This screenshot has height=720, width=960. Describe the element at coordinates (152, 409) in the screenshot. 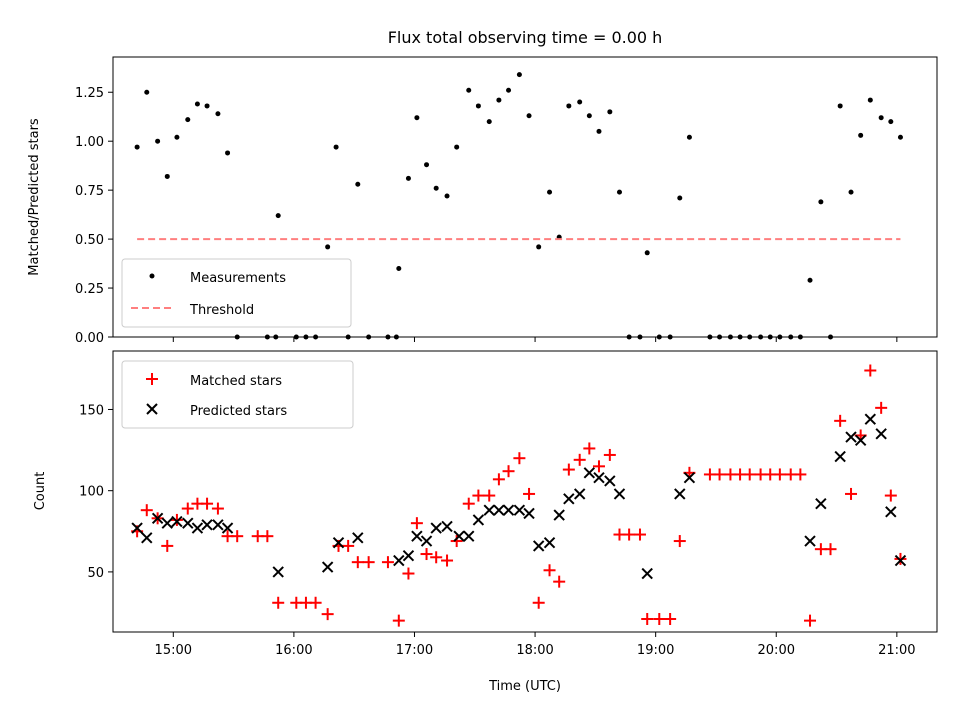

I see `legend-predicted-marker` at that location.